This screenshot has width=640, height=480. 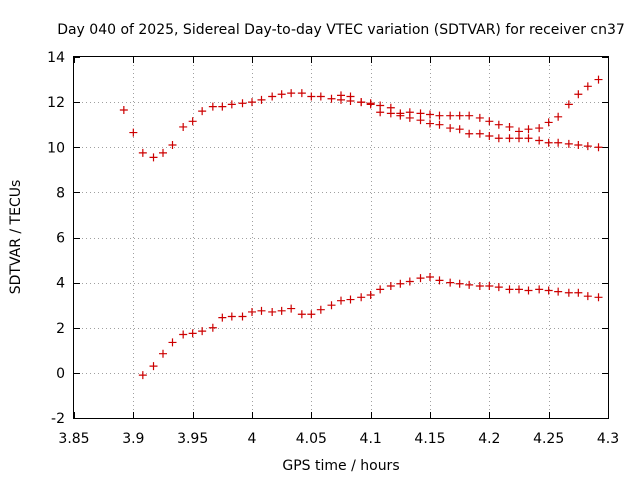 What do you see at coordinates (429, 439) in the screenshot?
I see `x-tick-label: 4.15` at bounding box center [429, 439].